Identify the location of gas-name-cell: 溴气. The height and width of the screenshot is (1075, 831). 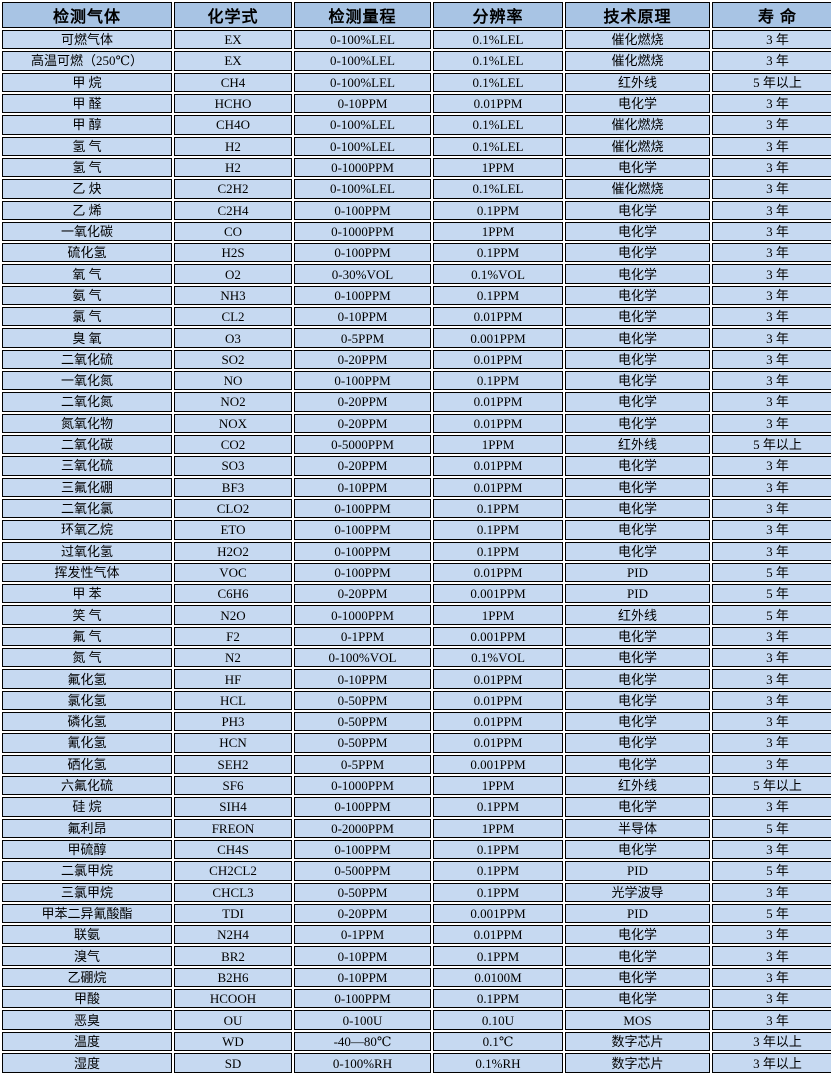
(87, 956).